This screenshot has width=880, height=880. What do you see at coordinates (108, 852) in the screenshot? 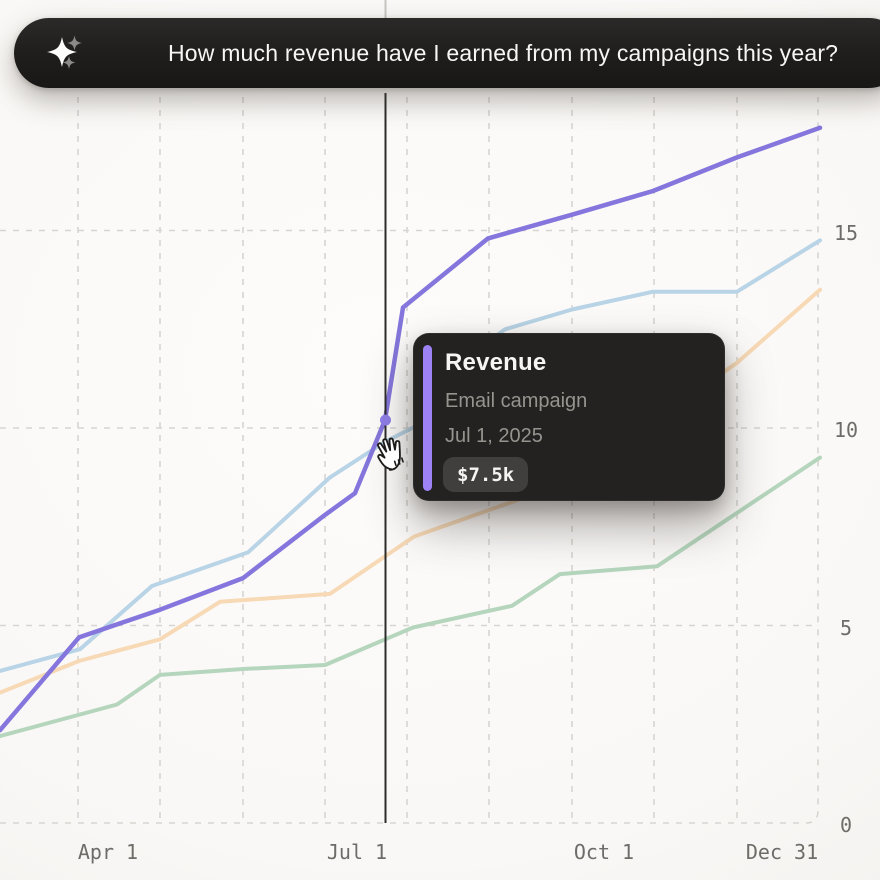
I see `x-tick-label: Apr 1` at bounding box center [108, 852].